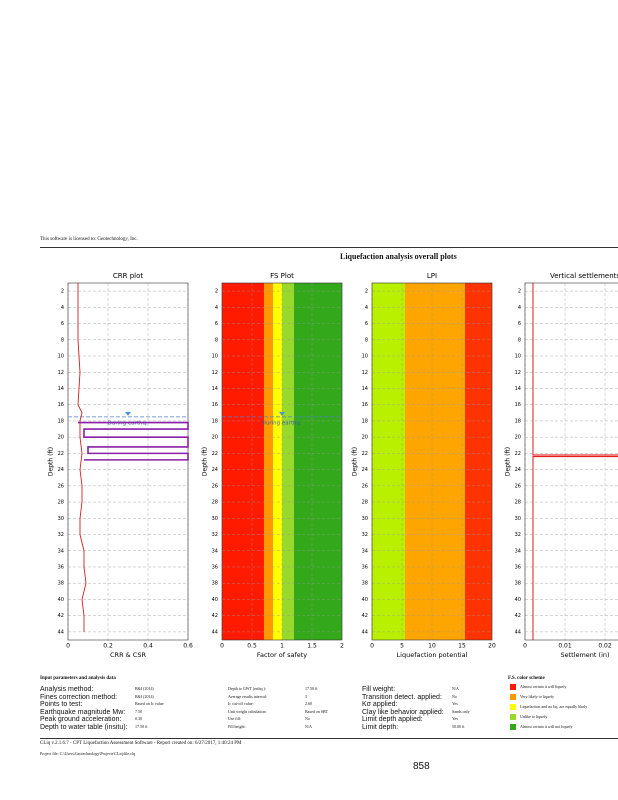 The height and width of the screenshot is (800, 618). I want to click on scheme-label: Almost certain it will not liquefy, so click(546, 726).